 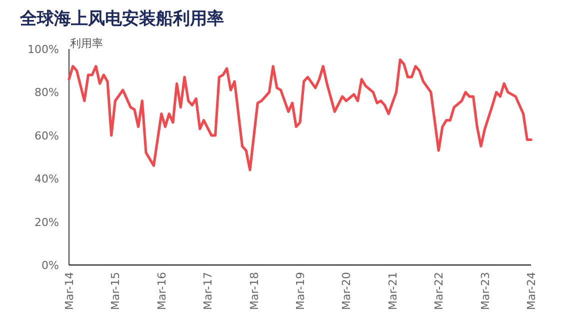 What do you see at coordinates (485, 291) in the screenshot?
I see `x-tick-label: Mar-23` at bounding box center [485, 291].